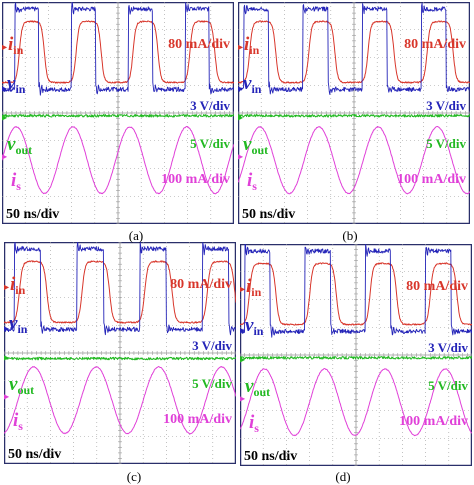 This screenshot has width=474, height=485. Describe the element at coordinates (350, 235) in the screenshot. I see `caption-b: (b)` at that location.